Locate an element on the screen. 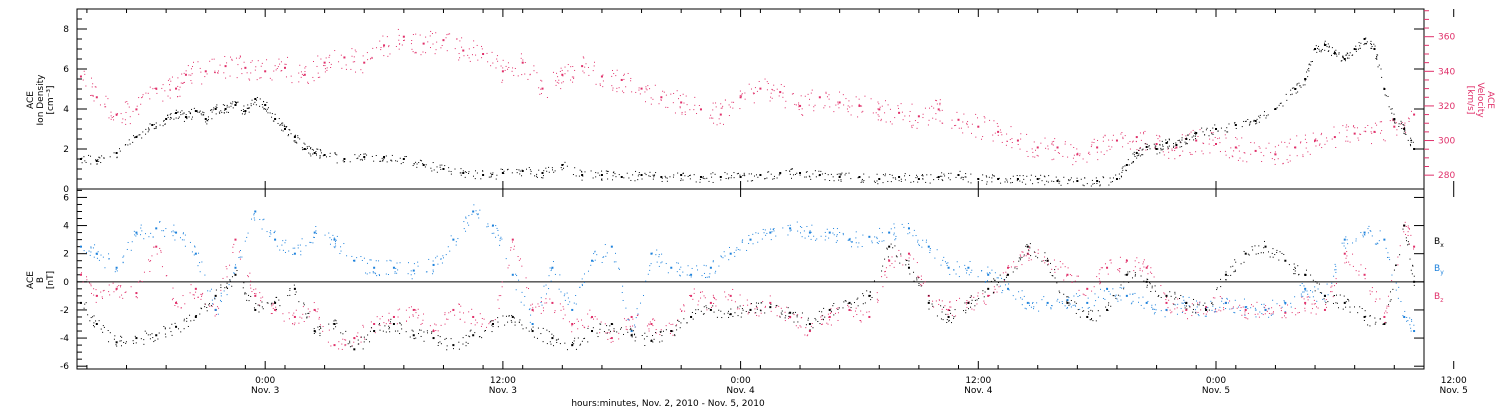  by-point is located at coordinates (294, 253).